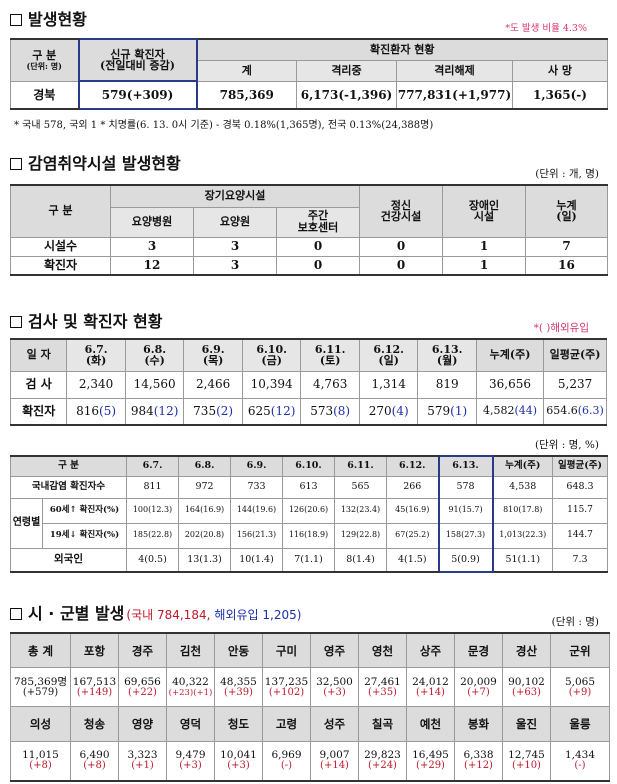 The height and width of the screenshot is (784, 617). I want to click on city-cell: 9,007 (+14), so click(334, 762).